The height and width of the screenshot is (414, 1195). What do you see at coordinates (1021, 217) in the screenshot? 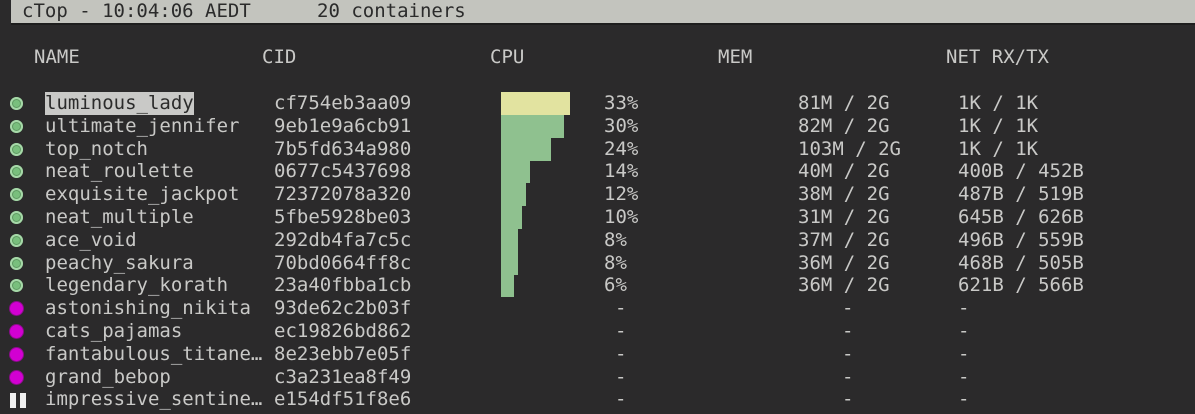
I see `network-rx-tx: 645B / 626B` at bounding box center [1021, 217].